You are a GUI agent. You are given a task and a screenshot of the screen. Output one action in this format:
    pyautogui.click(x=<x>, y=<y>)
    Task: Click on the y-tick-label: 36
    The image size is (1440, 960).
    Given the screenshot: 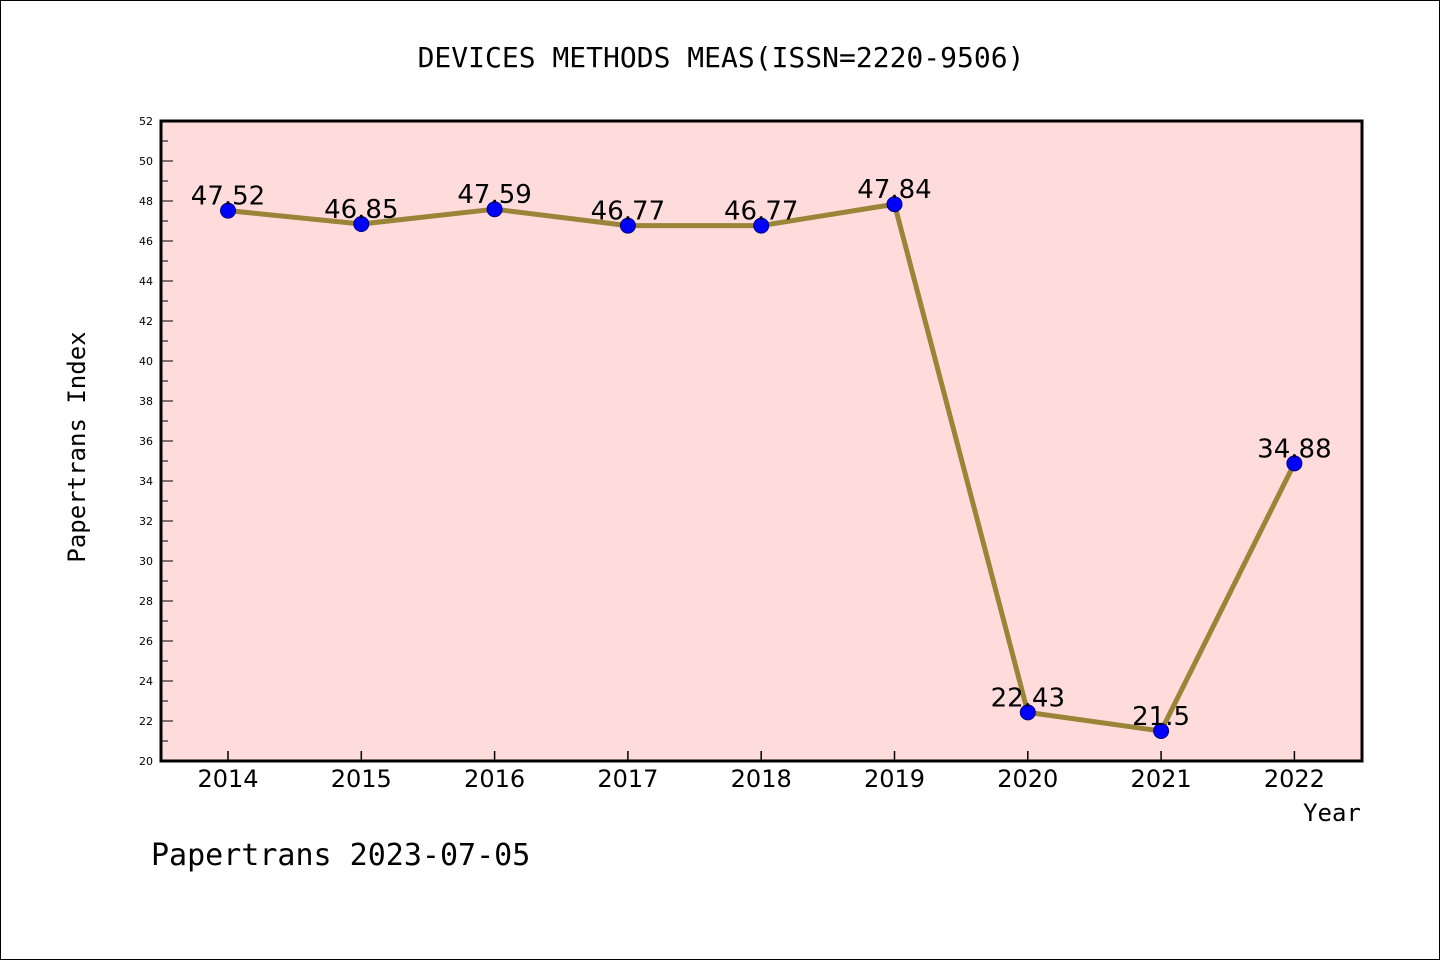 What is the action you would take?
    pyautogui.click(x=146, y=441)
    